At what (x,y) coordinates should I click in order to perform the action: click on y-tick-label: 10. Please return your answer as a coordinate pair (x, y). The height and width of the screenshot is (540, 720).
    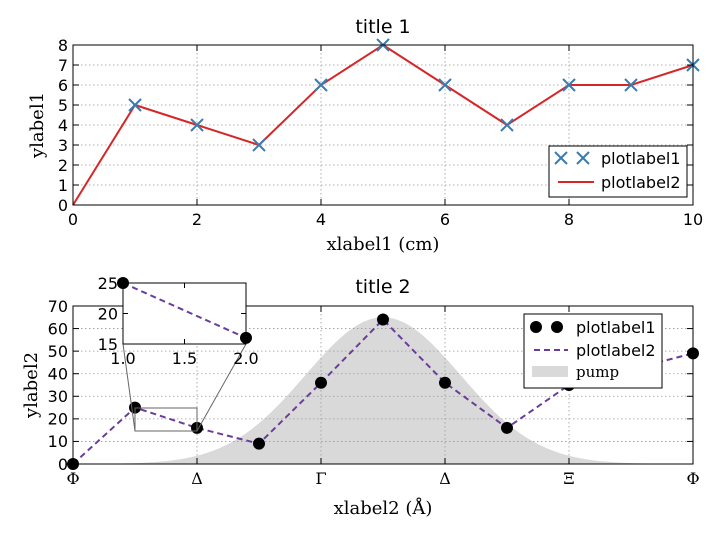
    Looking at the image, I should click on (58, 441).